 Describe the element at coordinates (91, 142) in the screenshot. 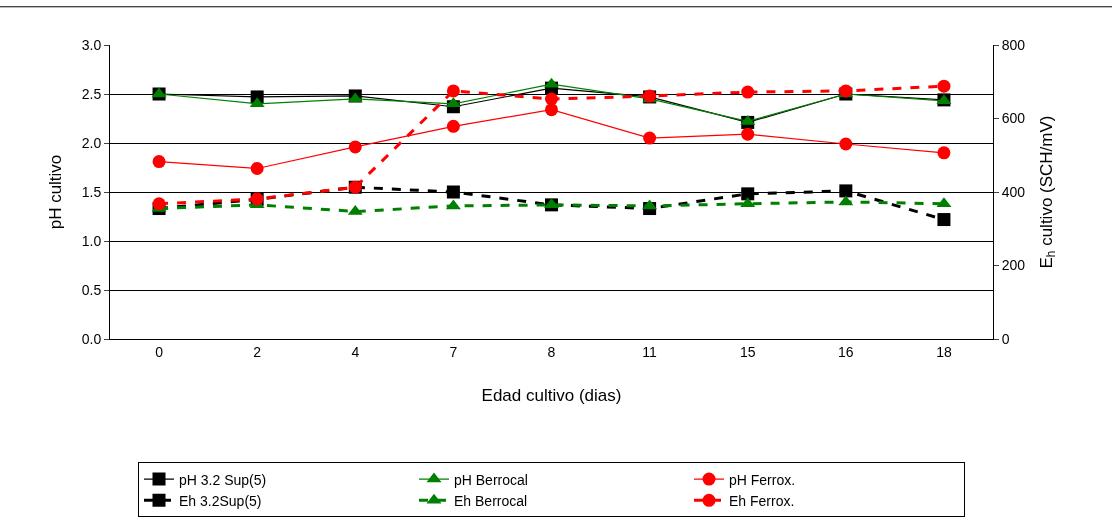

I see `y-tick-label: 2.0` at that location.